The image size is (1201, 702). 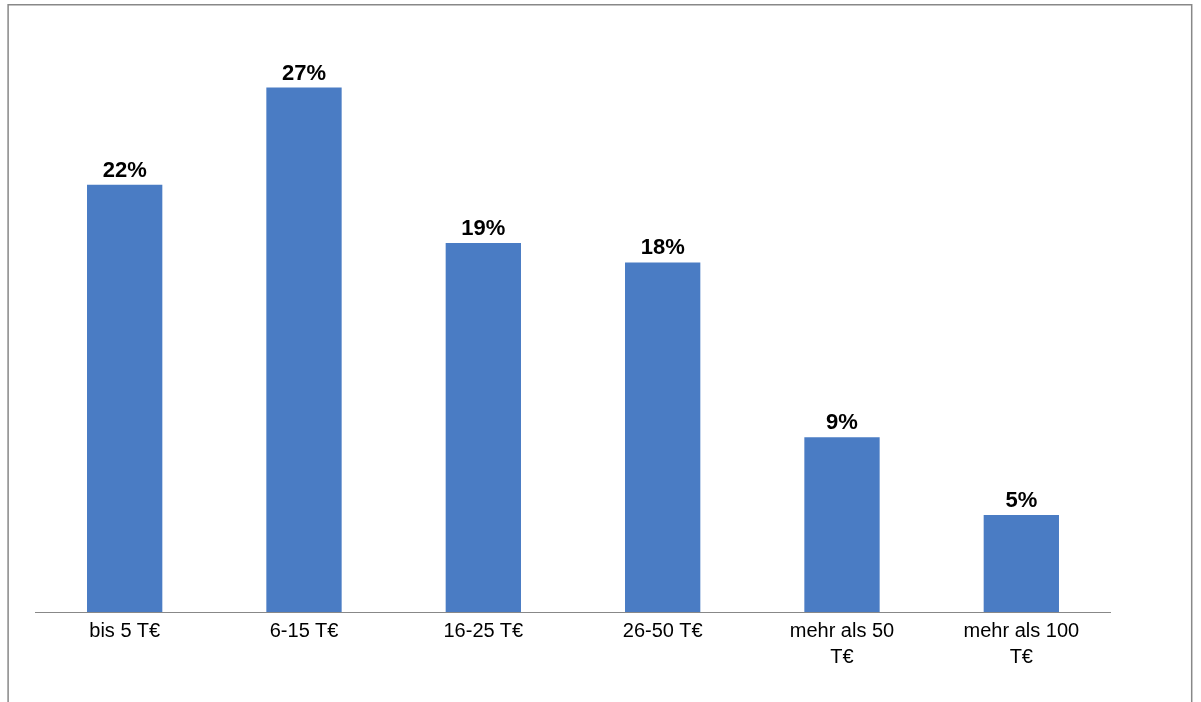 I want to click on x-tick-label: mehr als 50 T€, so click(x=842, y=643).